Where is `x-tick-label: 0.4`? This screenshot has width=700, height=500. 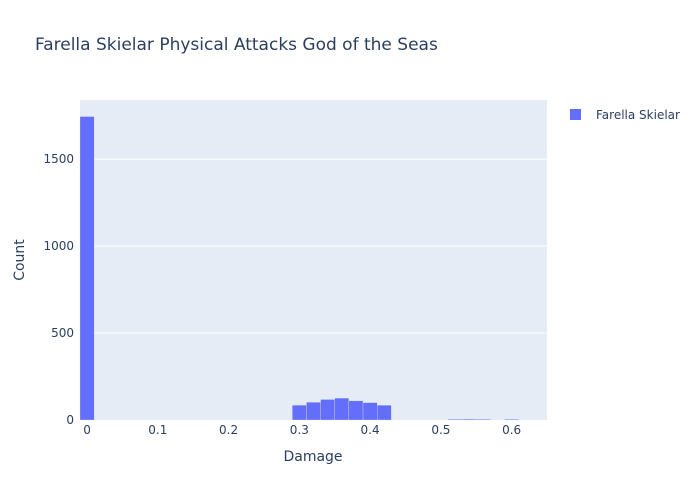
x-tick-label: 0.4 is located at coordinates (370, 430).